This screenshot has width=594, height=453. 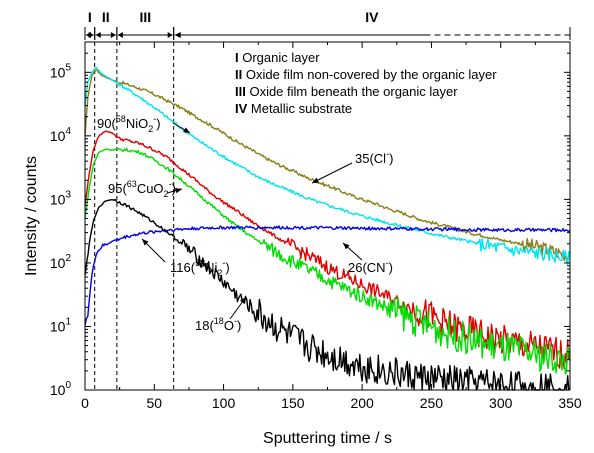 I want to click on annotation-formula: Ni, so click(x=211, y=267).